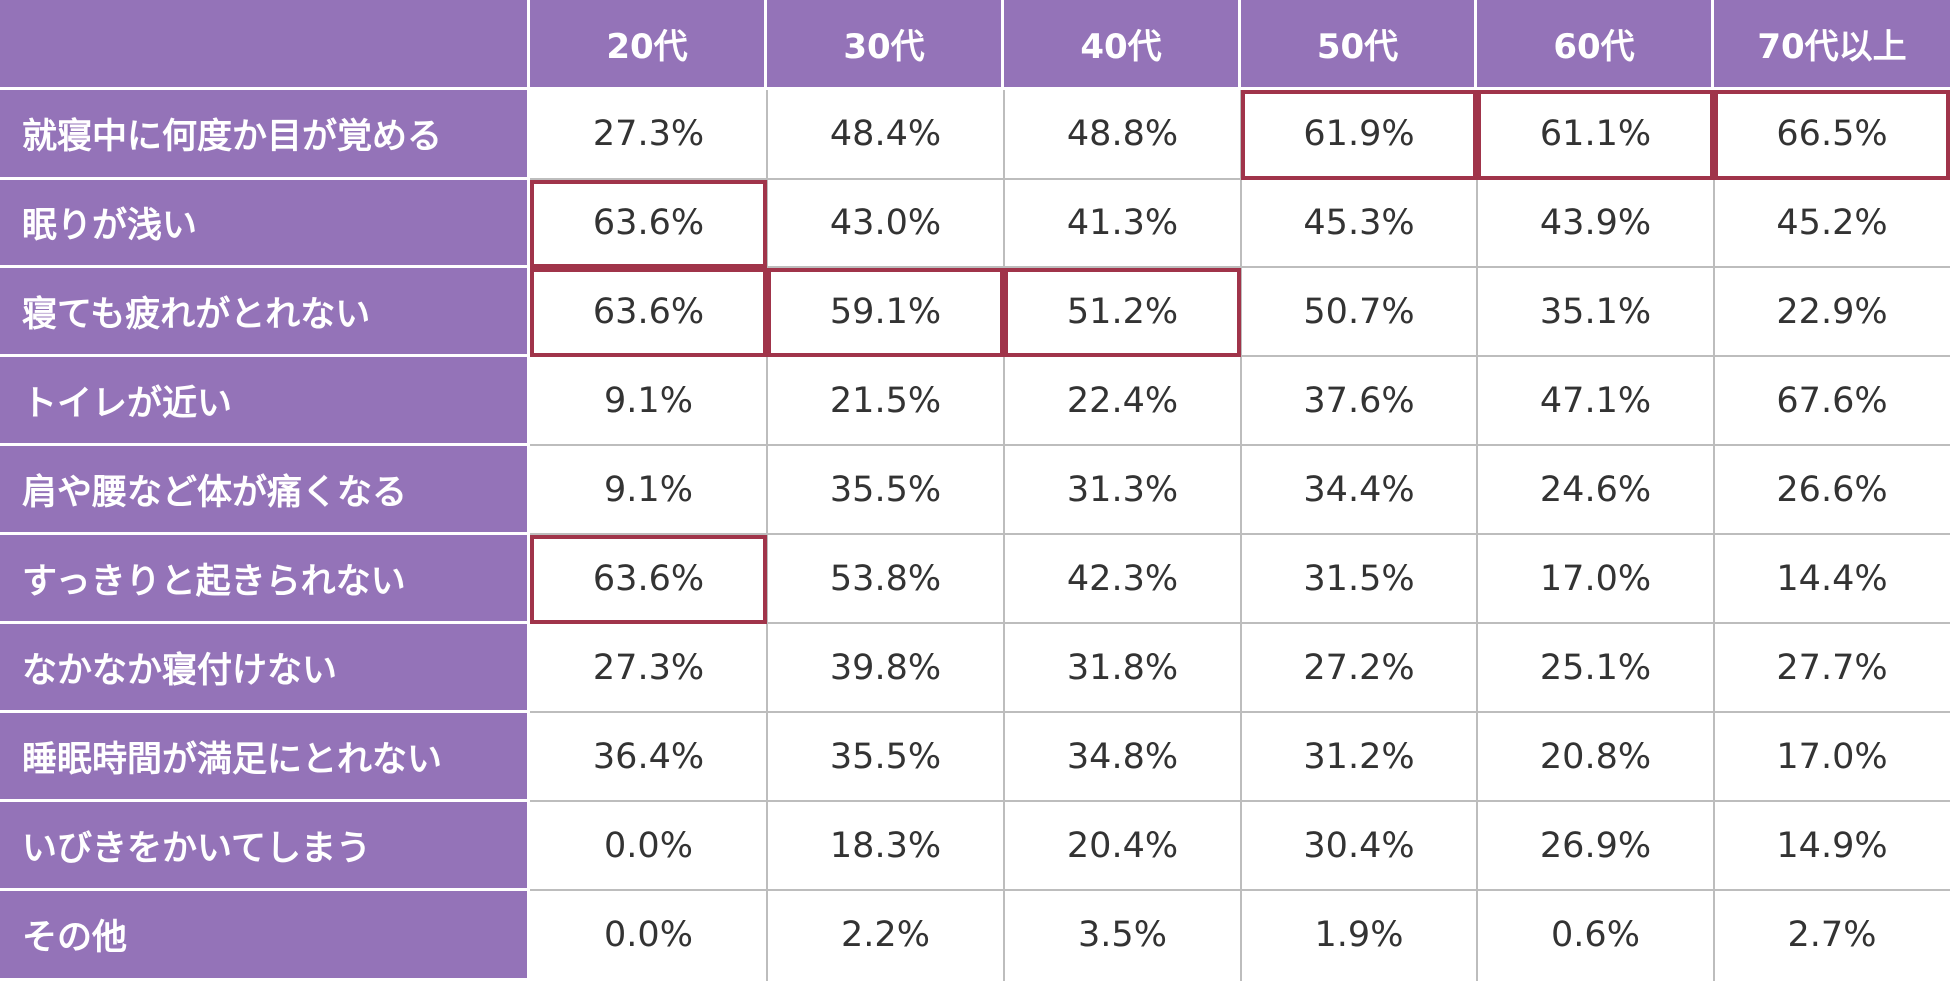 This screenshot has height=981, width=1950. What do you see at coordinates (885, 935) in the screenshot?
I see `value-cell: 2.2%` at bounding box center [885, 935].